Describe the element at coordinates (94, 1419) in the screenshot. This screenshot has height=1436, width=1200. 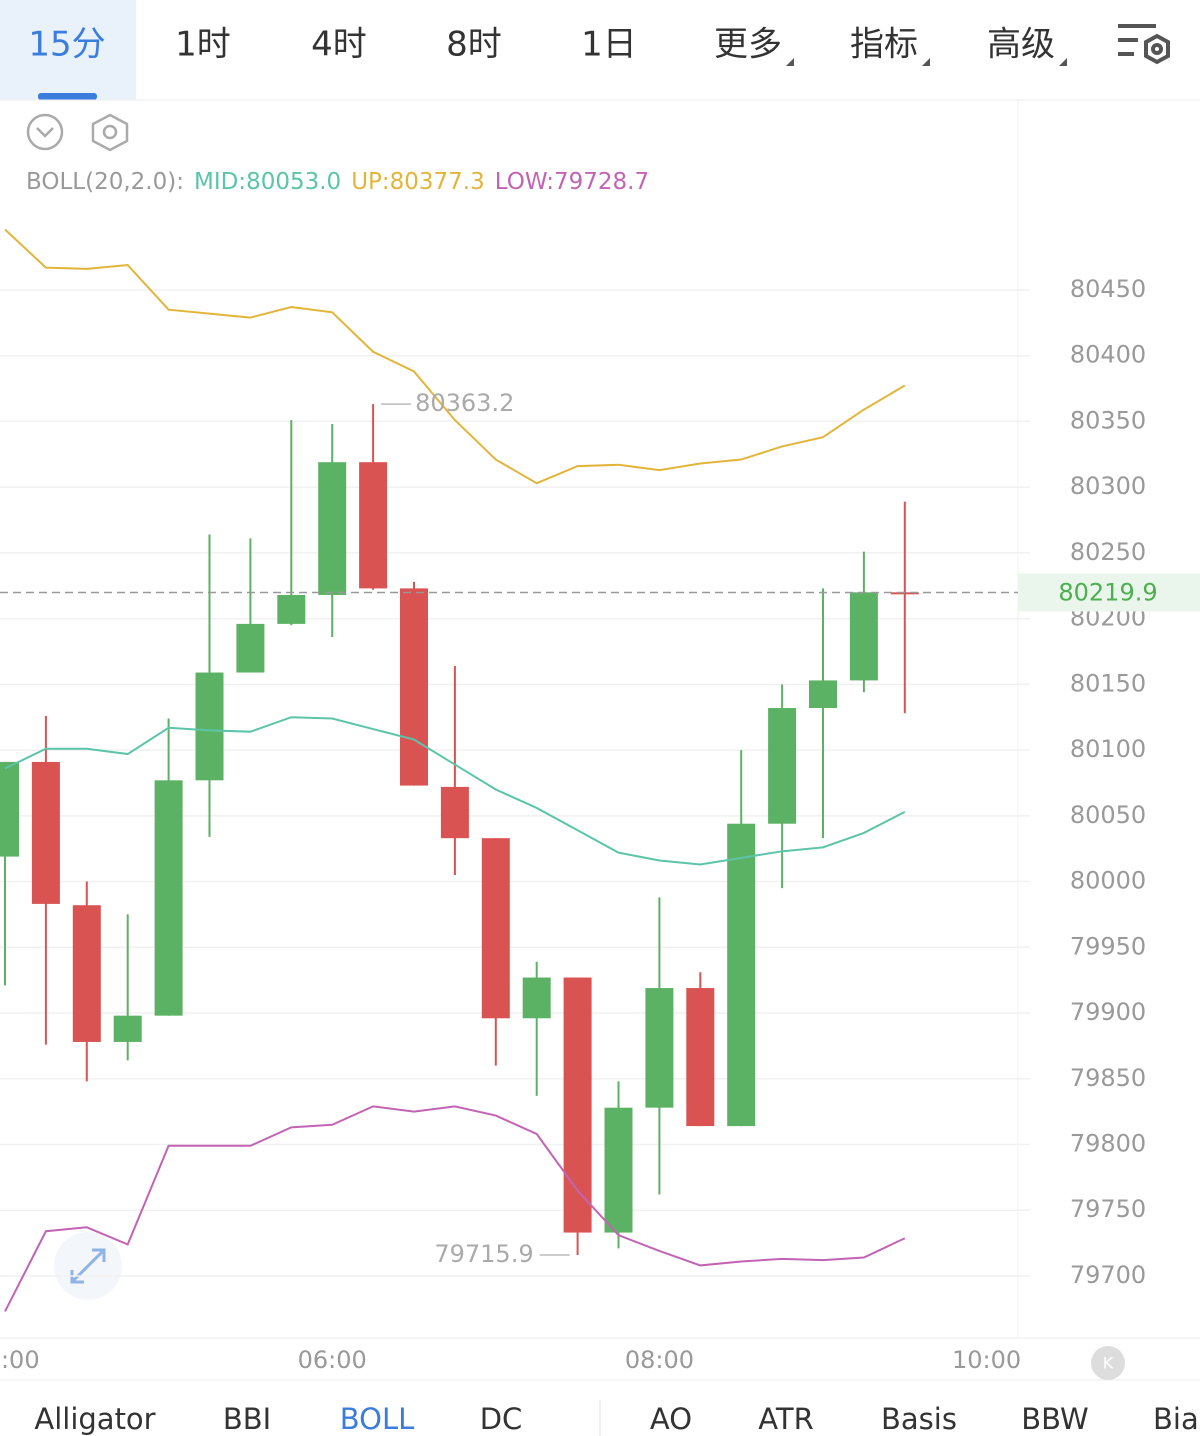
I see `indicator-tab: Alligator` at that location.